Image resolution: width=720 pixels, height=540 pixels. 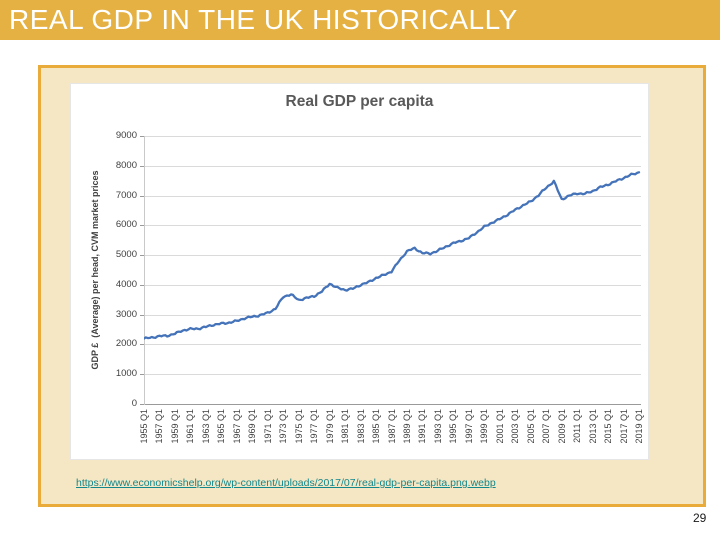 What do you see at coordinates (159, 426) in the screenshot?
I see `x-tick-label: 1957 Q1` at bounding box center [159, 426].